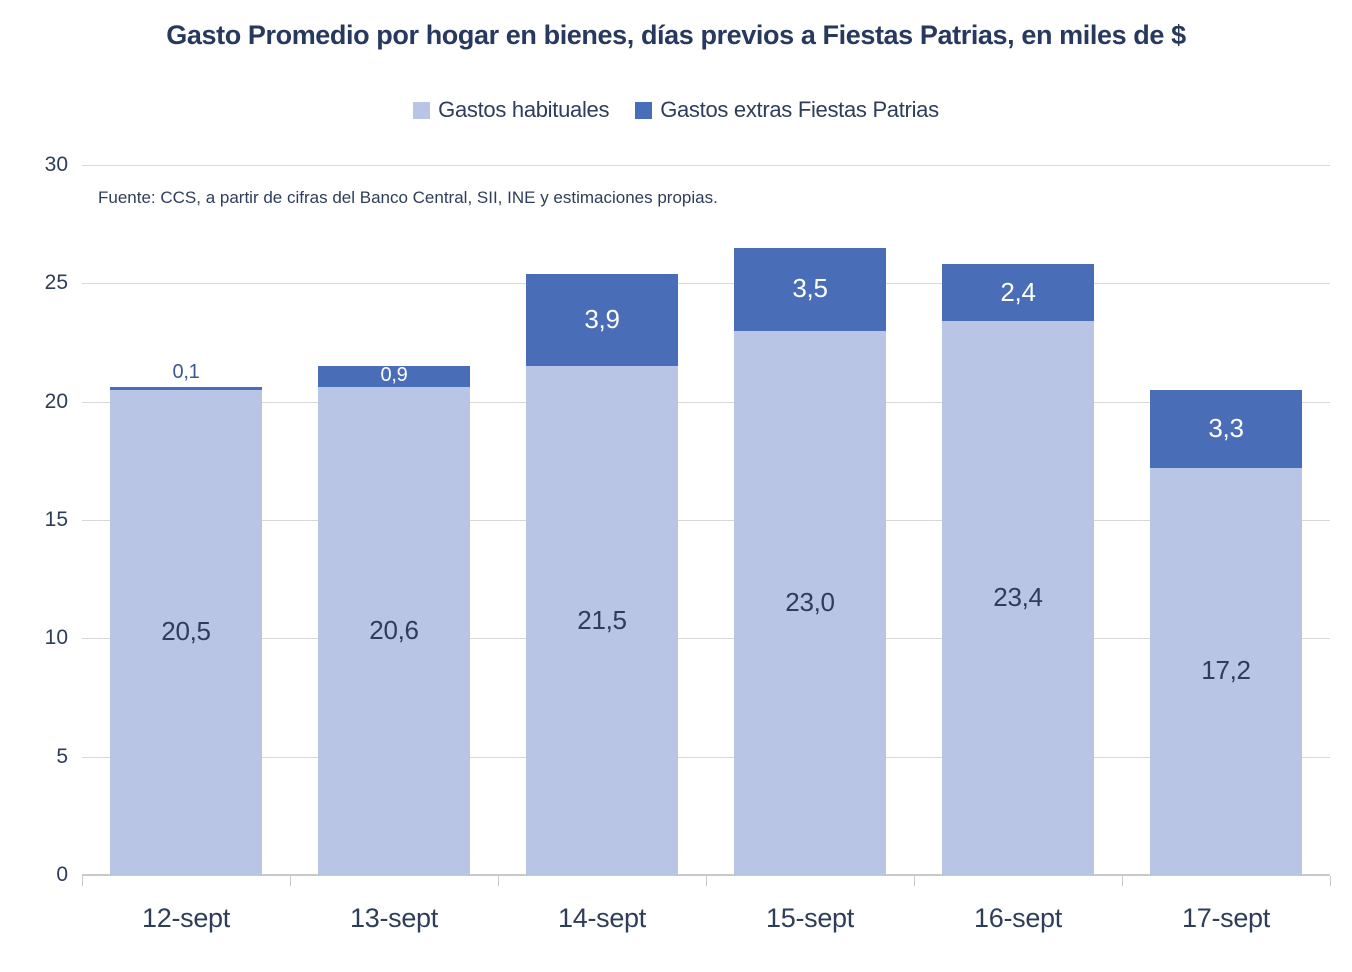 This screenshot has width=1352, height=972. What do you see at coordinates (186, 388) in the screenshot?
I see `bar-12-sept-extras` at bounding box center [186, 388].